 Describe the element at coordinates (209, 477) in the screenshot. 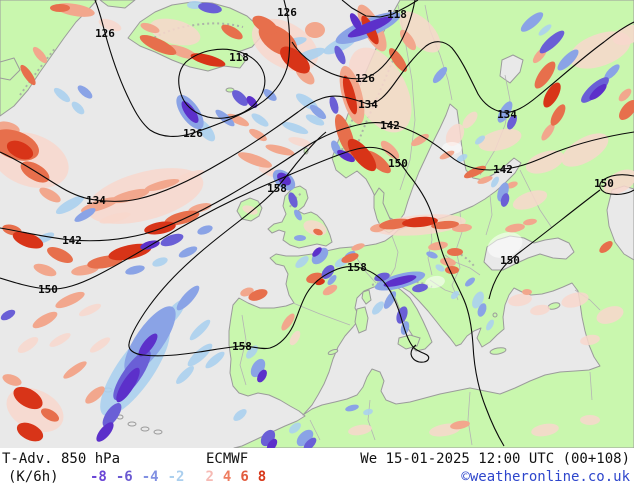

I see `legend-value-2: 2` at that location.